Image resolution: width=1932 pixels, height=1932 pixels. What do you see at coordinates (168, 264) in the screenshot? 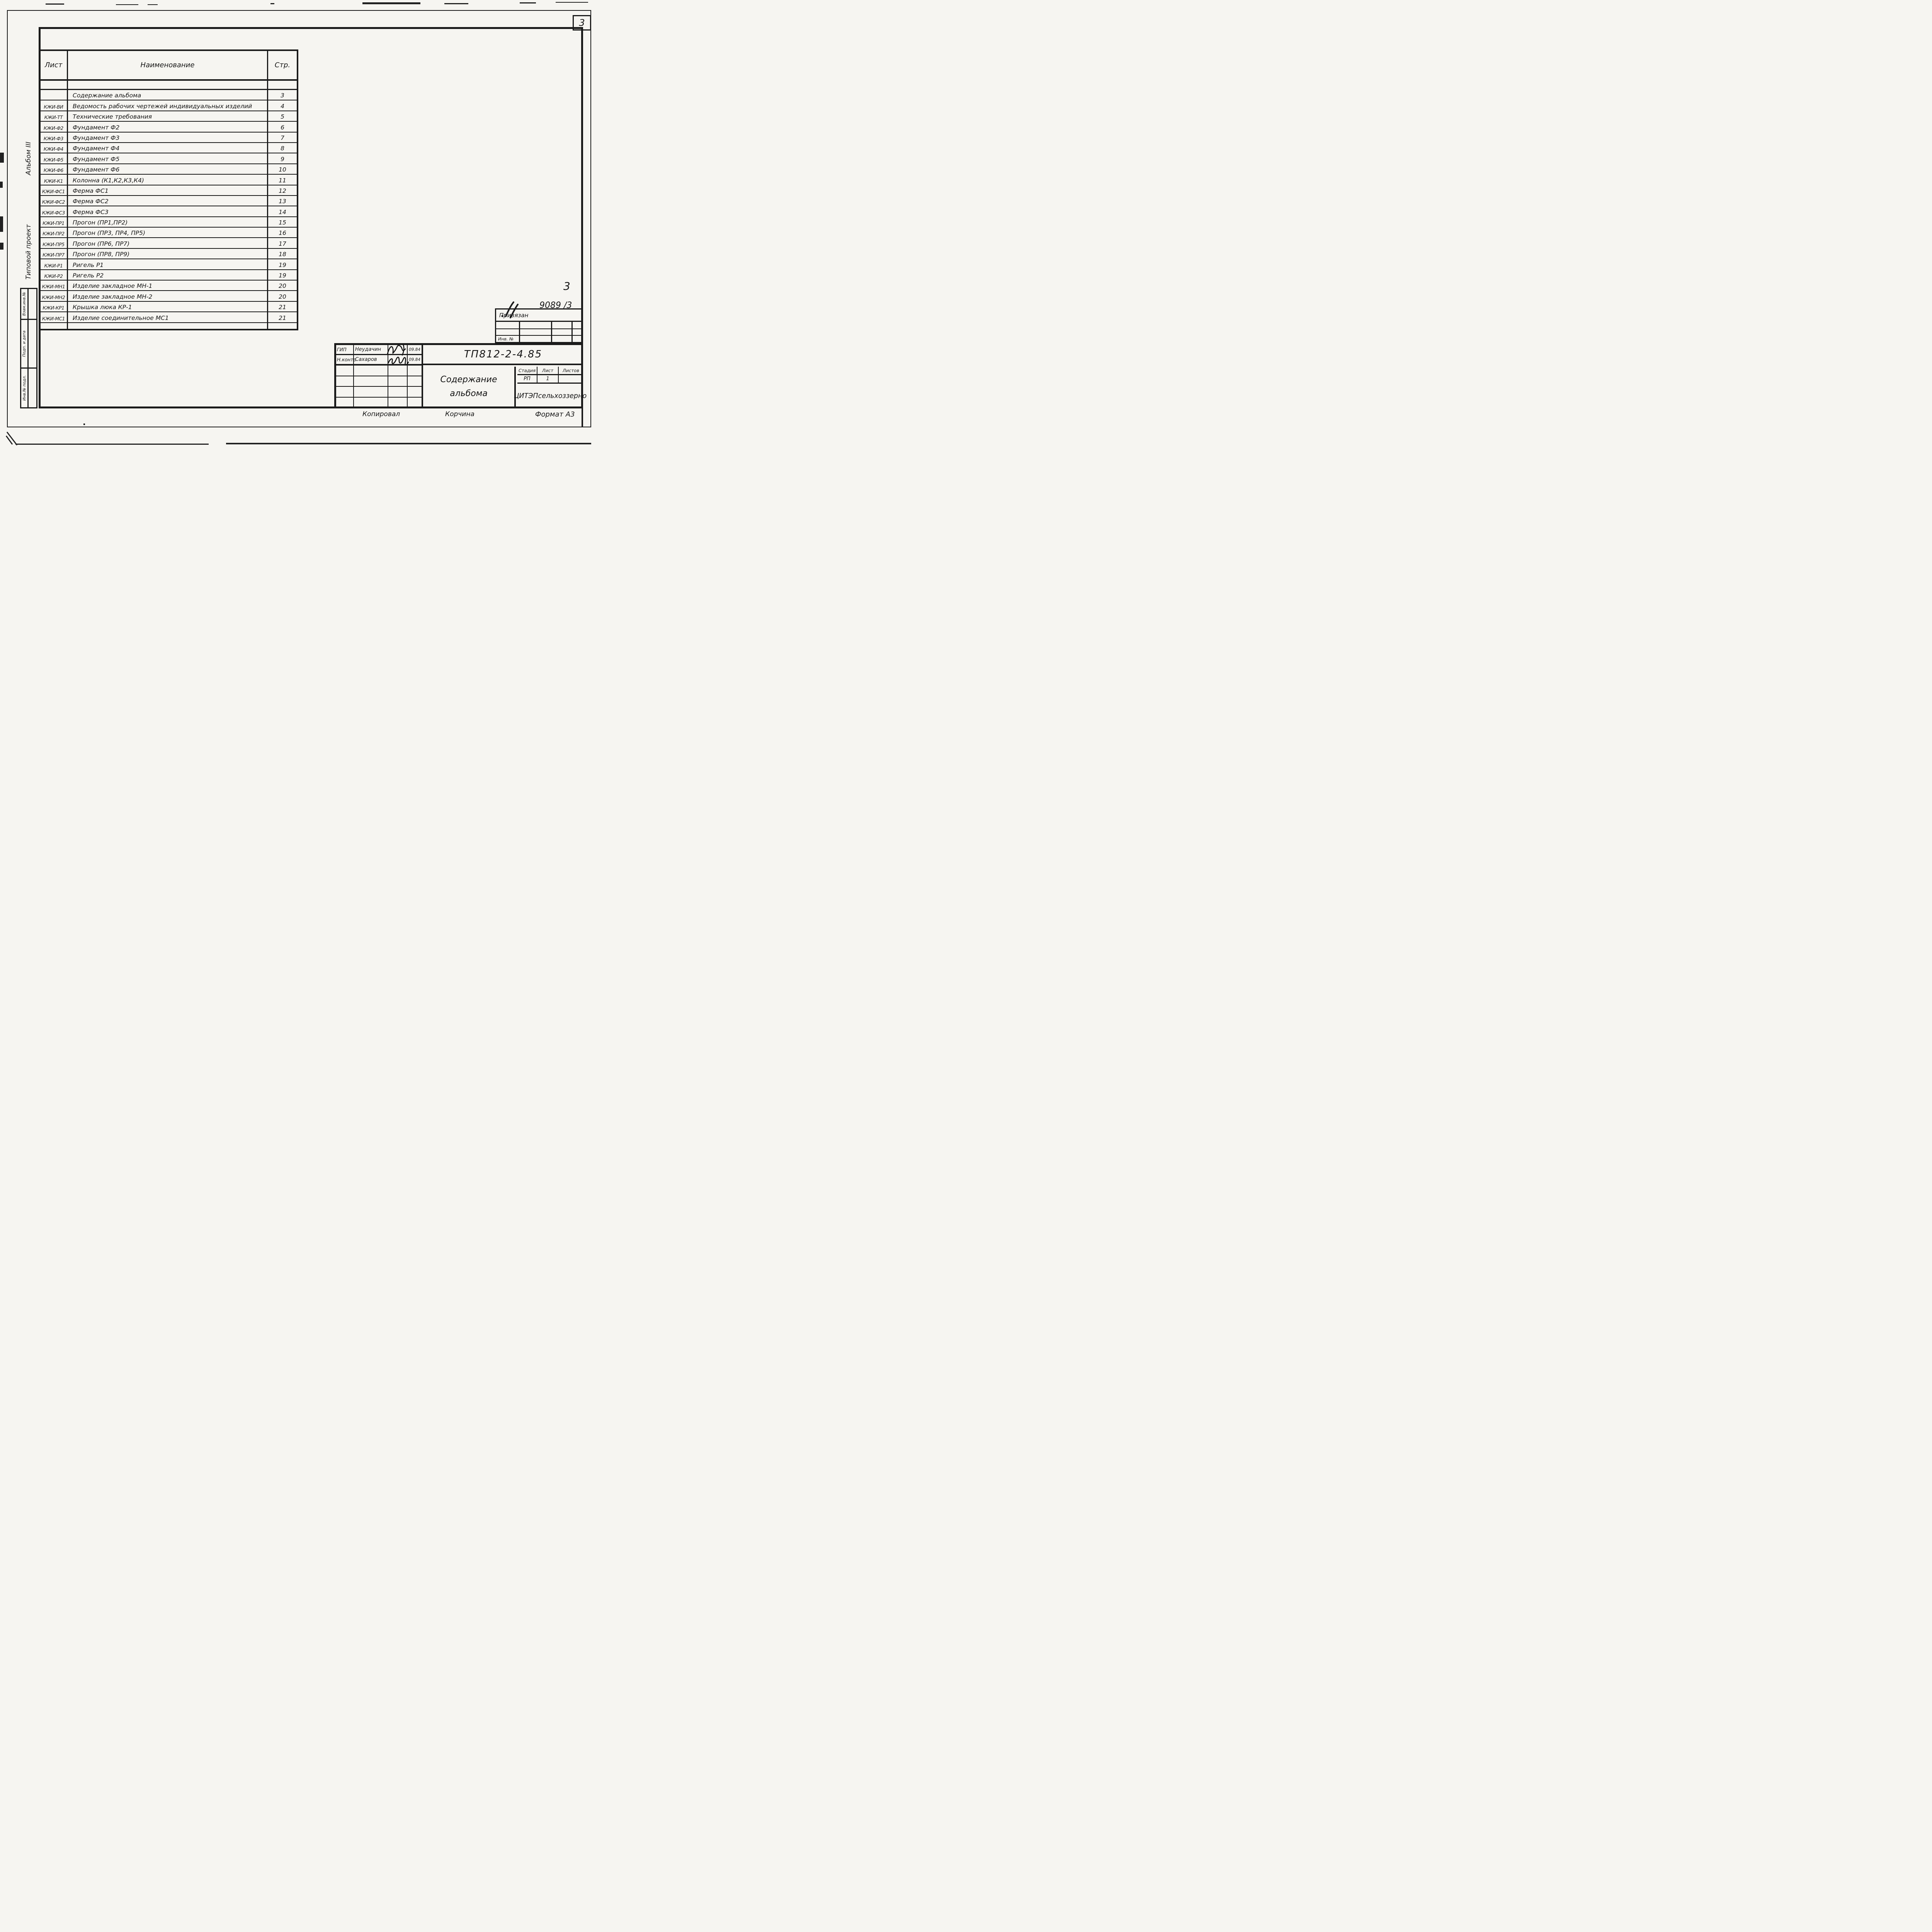
I see `table-row: КЖИ-Р1 Ригель Р1 19` at bounding box center [168, 264].